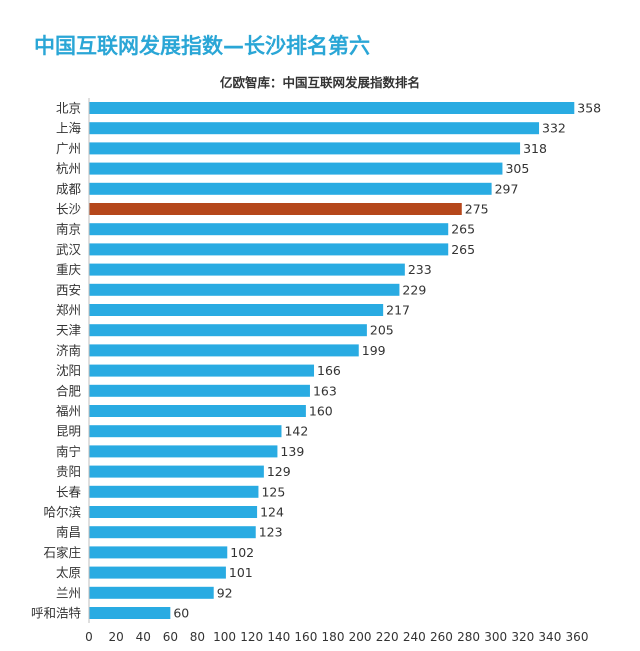 The image size is (640, 651). What do you see at coordinates (477, 209) in the screenshot?
I see `value-label: 275` at bounding box center [477, 209].